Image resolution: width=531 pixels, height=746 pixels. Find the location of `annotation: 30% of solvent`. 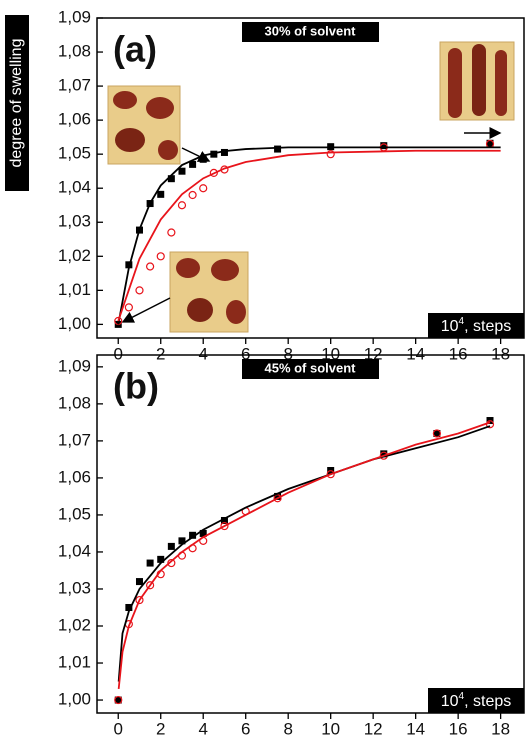

annotation: 30% of solvent is located at coordinates (310, 30).